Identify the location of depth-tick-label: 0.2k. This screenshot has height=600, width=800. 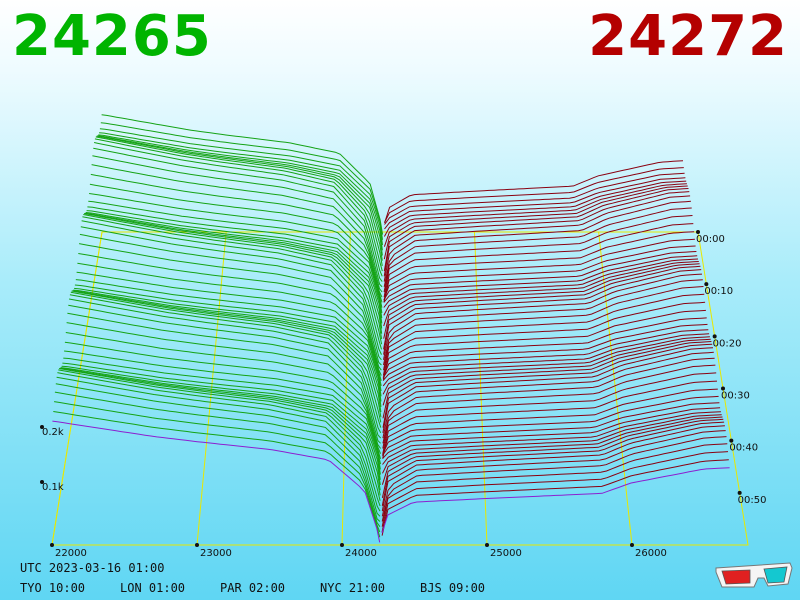
(53, 432).